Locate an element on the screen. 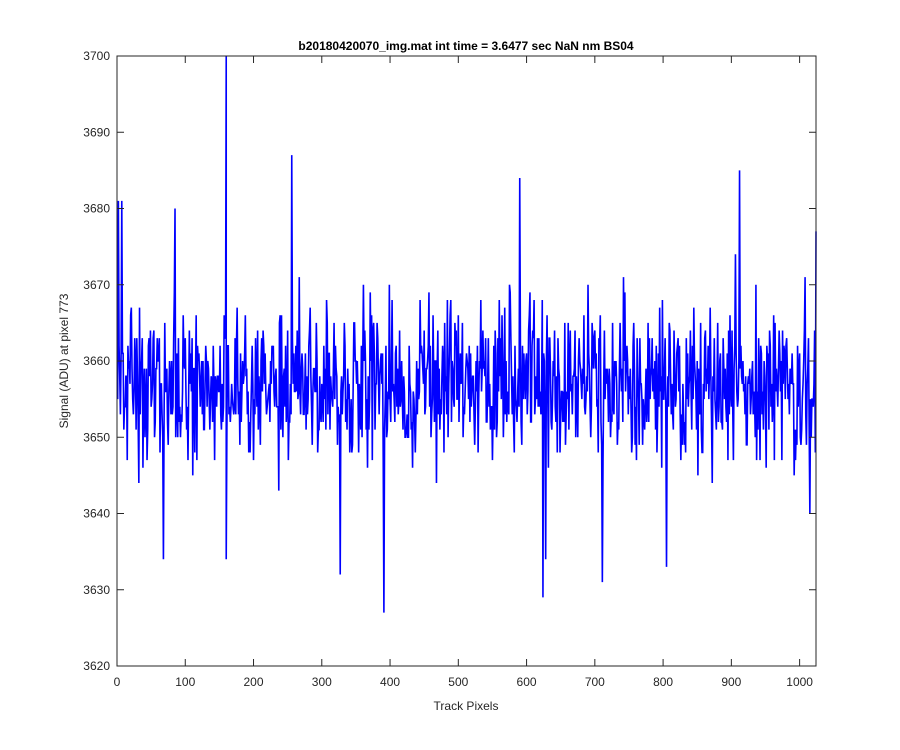 The width and height of the screenshot is (900, 750). x-axis-label: Track Pixels is located at coordinates (466, 706).